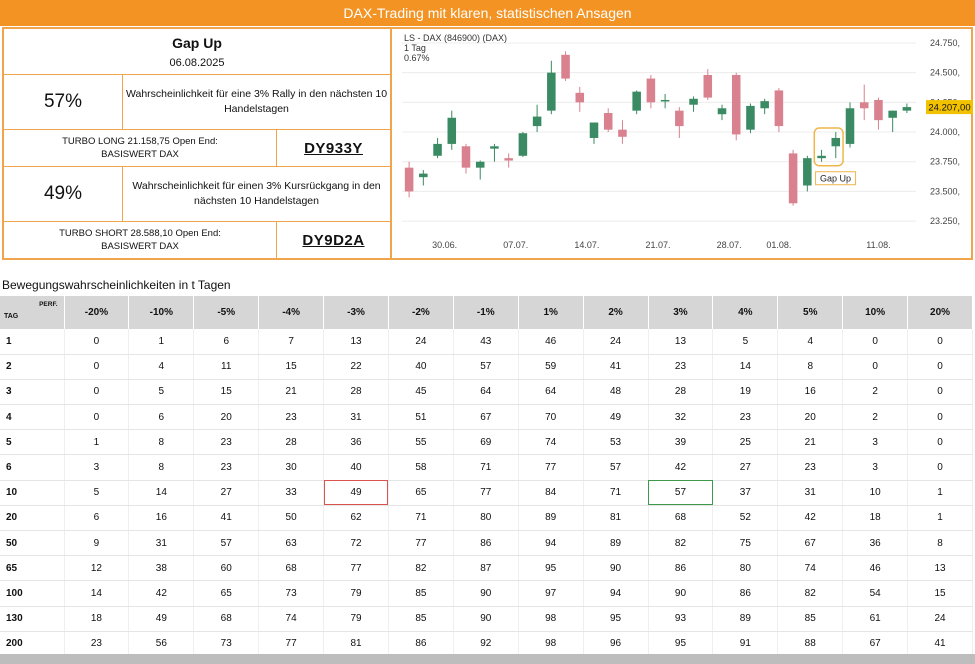  I want to click on short-pct: 49%, so click(63, 193).